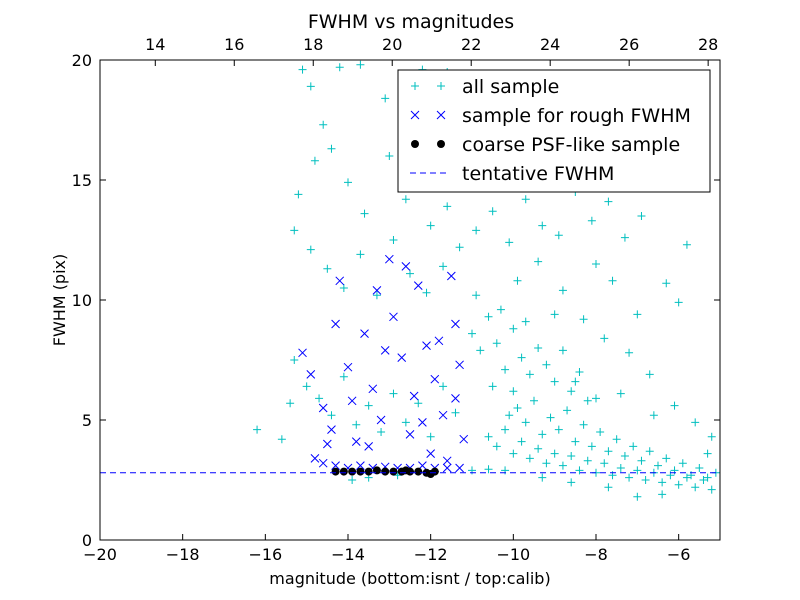 This screenshot has width=800, height=600. What do you see at coordinates (409, 578) in the screenshot?
I see `x-axis-title: magnitude (bottom:isnt / top:calib)` at bounding box center [409, 578].